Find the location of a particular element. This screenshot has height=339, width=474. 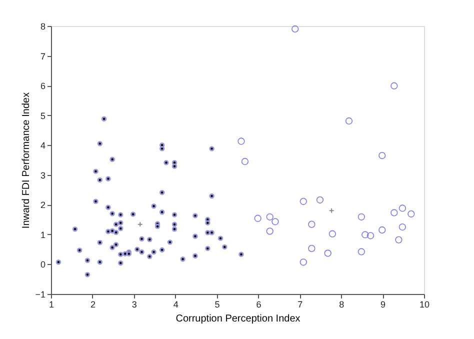

x-tick-label: 6 is located at coordinates (259, 305).